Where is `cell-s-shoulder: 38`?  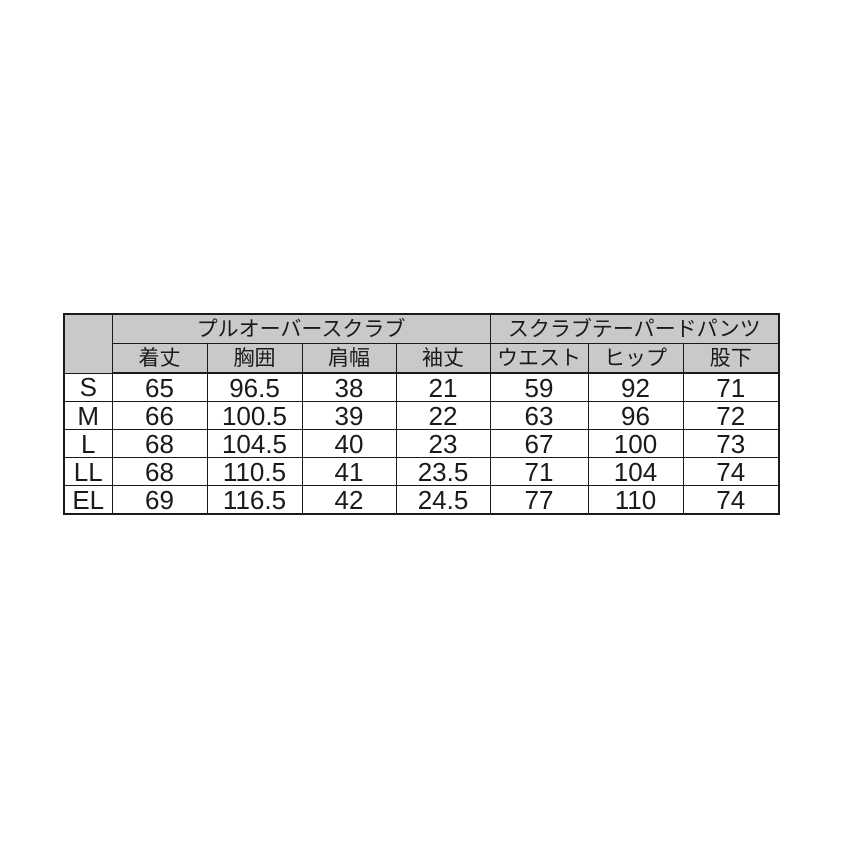 cell-s-shoulder: 38 is located at coordinates (349, 387).